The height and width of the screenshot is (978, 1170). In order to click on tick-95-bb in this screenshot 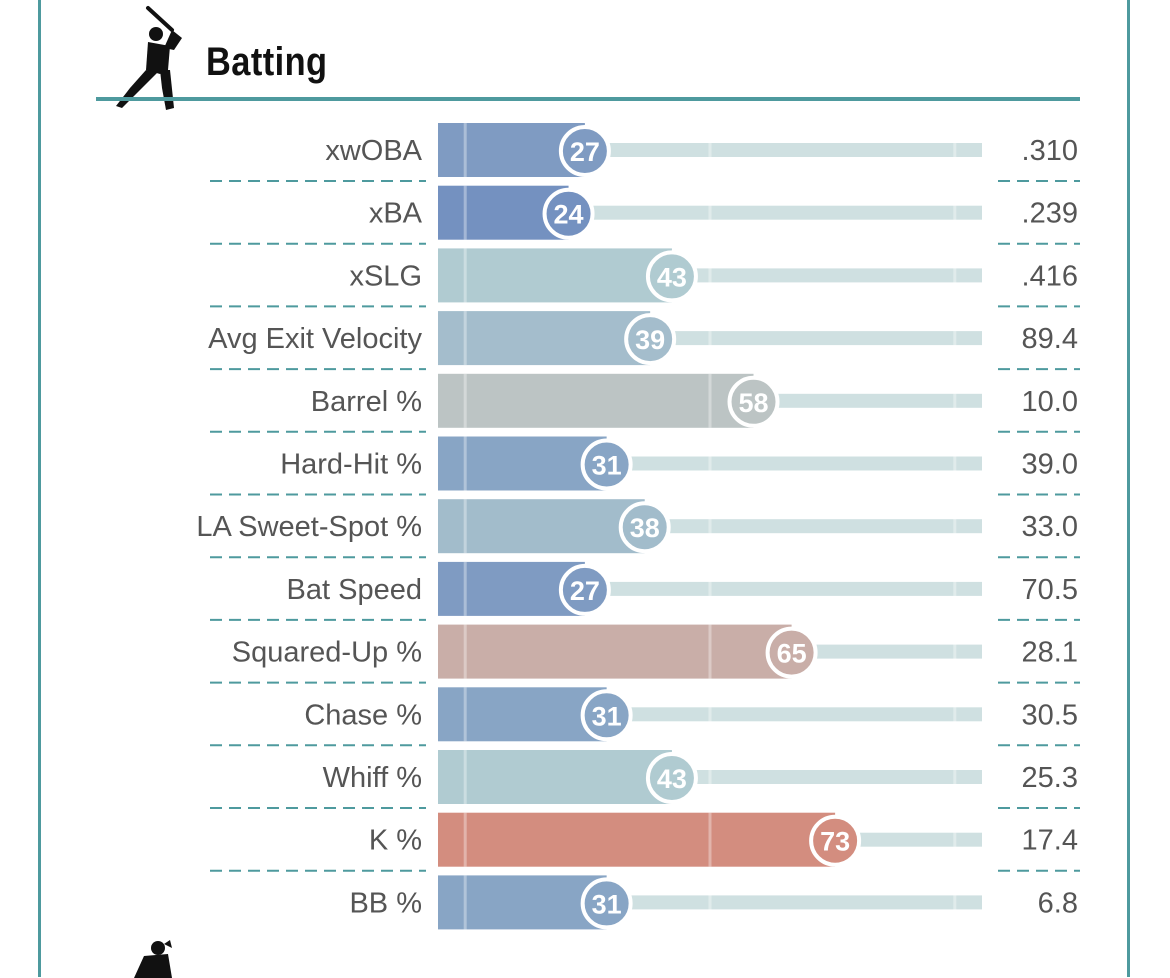, I will do `click(955, 902)`.